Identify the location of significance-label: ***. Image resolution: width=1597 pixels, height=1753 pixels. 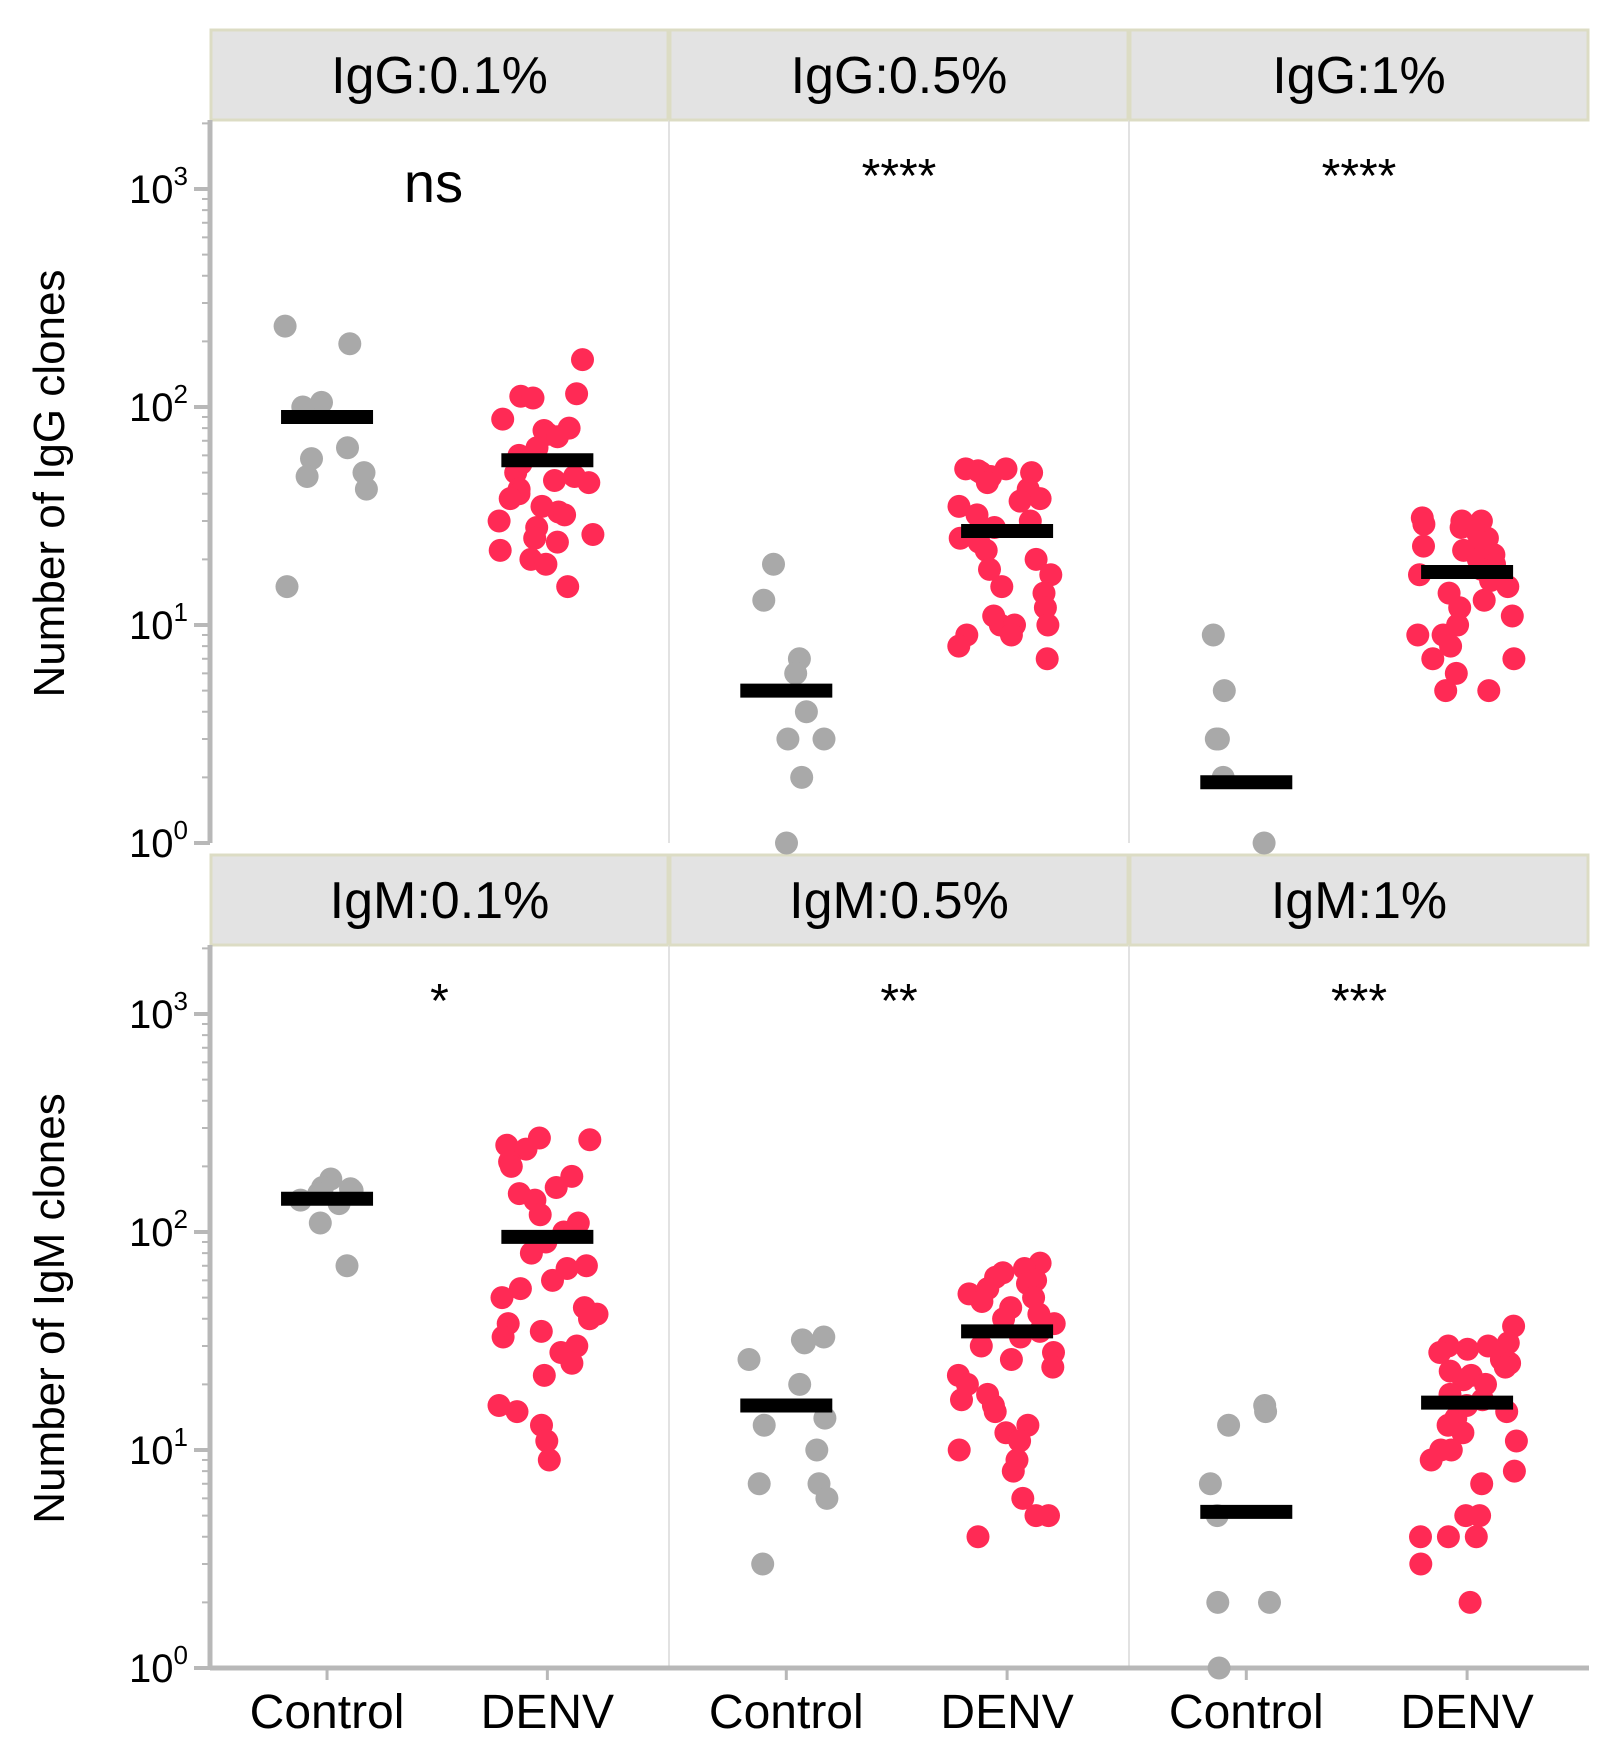
(1359, 1001).